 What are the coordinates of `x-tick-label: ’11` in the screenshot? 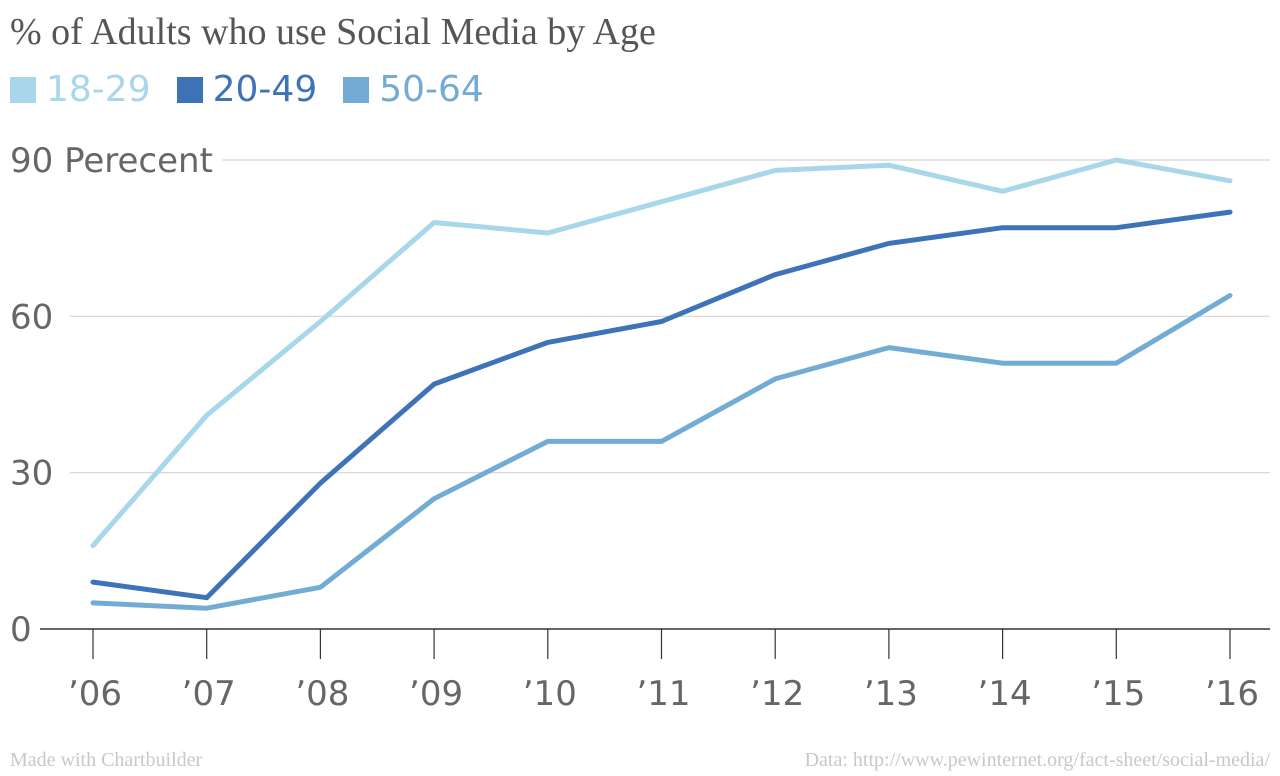 It's located at (663, 694).